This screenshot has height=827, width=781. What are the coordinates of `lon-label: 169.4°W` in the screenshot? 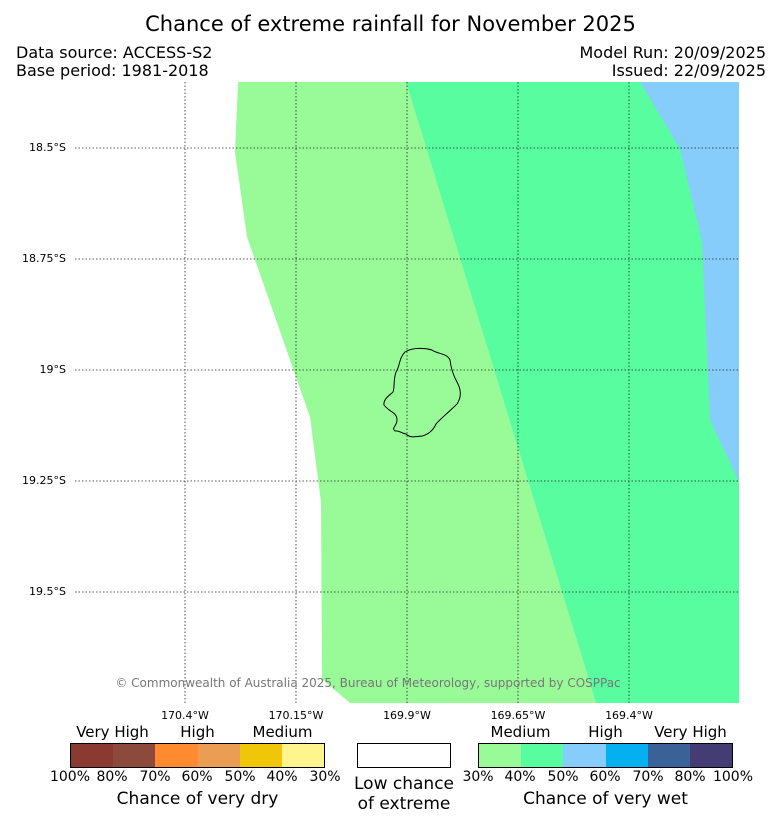 It's located at (629, 715).